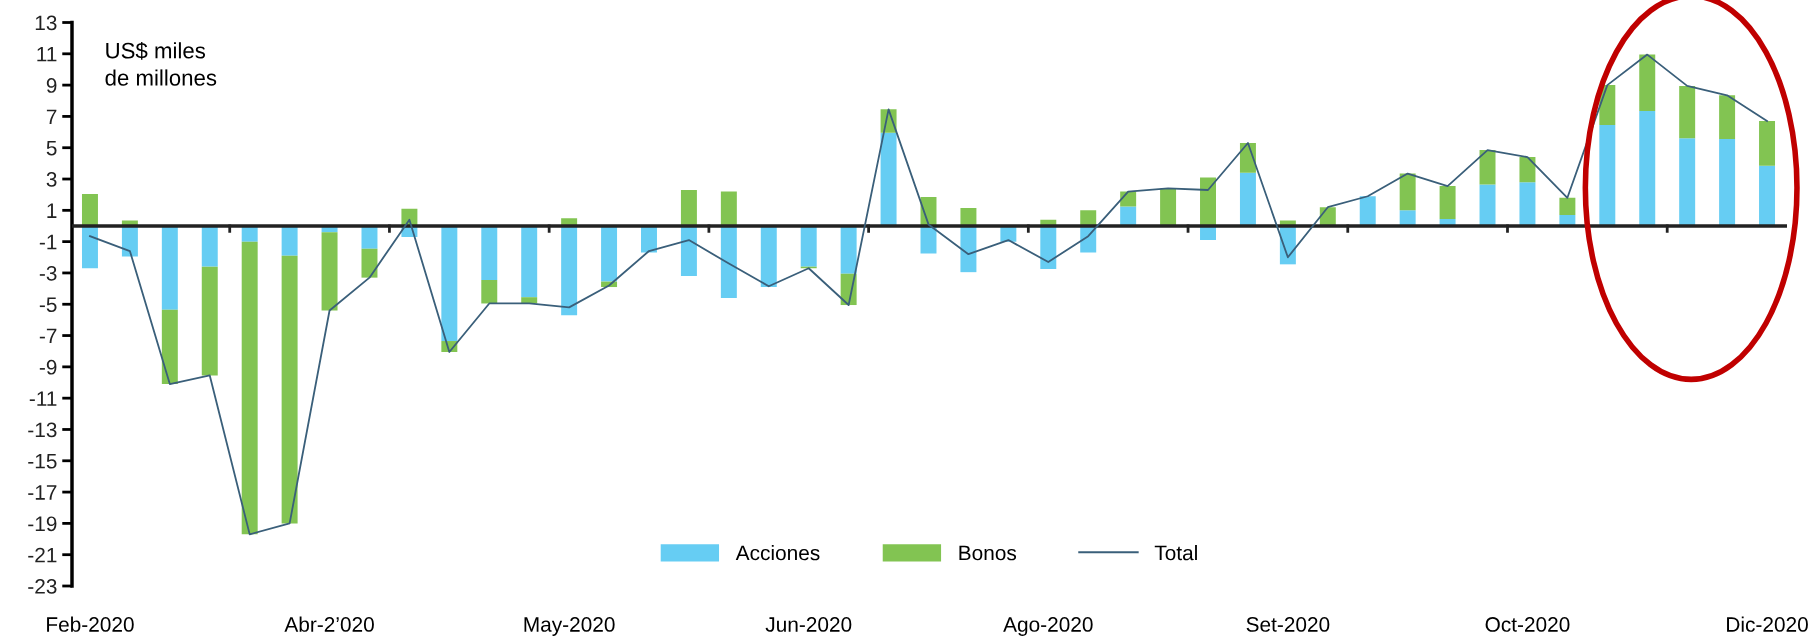 Image resolution: width=1820 pixels, height=643 pixels. Describe the element at coordinates (569, 626) in the screenshot. I see `x-tick-label: May-2020` at that location.